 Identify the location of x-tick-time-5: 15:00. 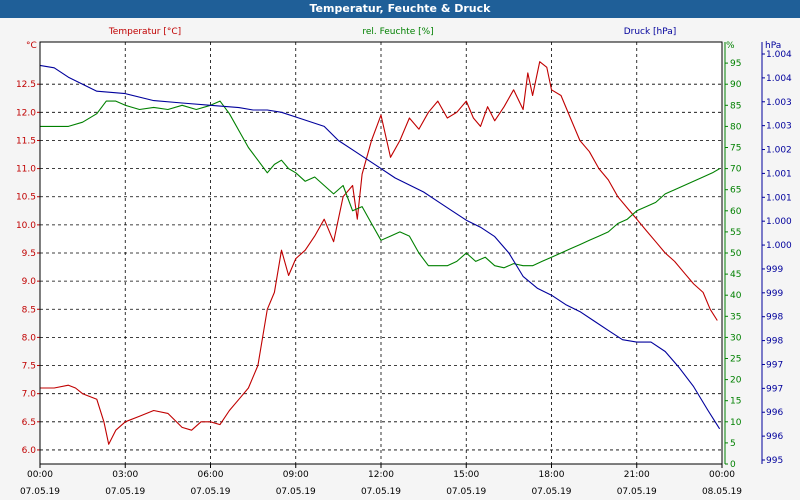
(466, 475).